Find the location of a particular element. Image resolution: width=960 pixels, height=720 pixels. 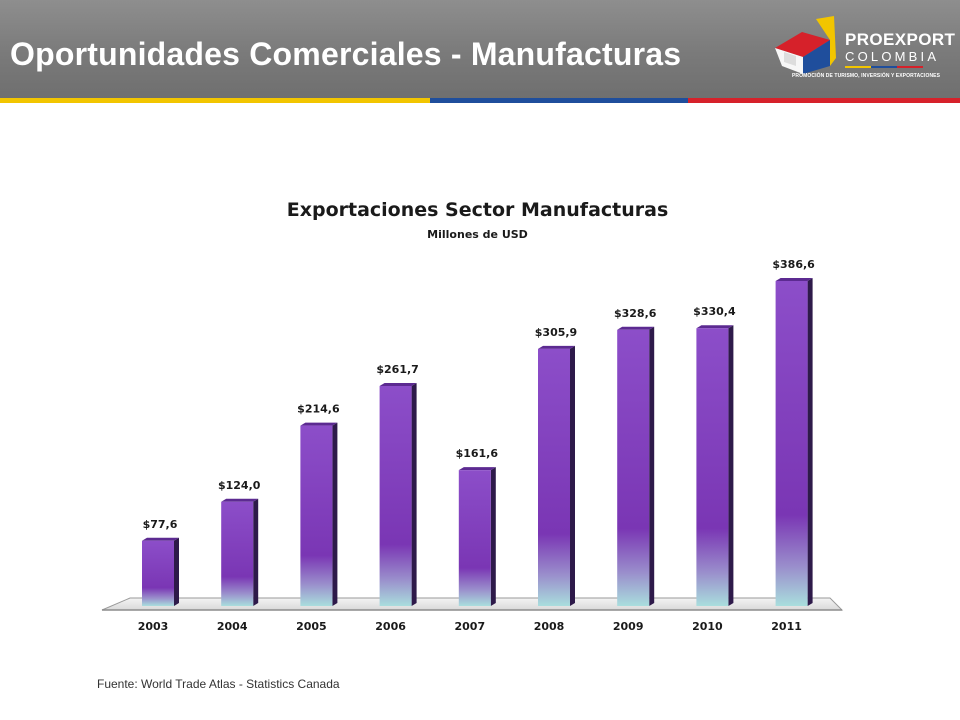

x-tick-label-2009: 2009 is located at coordinates (628, 626).